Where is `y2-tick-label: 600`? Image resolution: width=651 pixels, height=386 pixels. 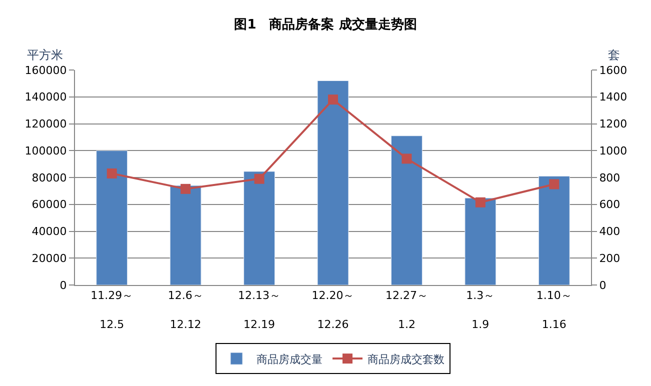 y2-tick-label: 600 is located at coordinates (609, 205).